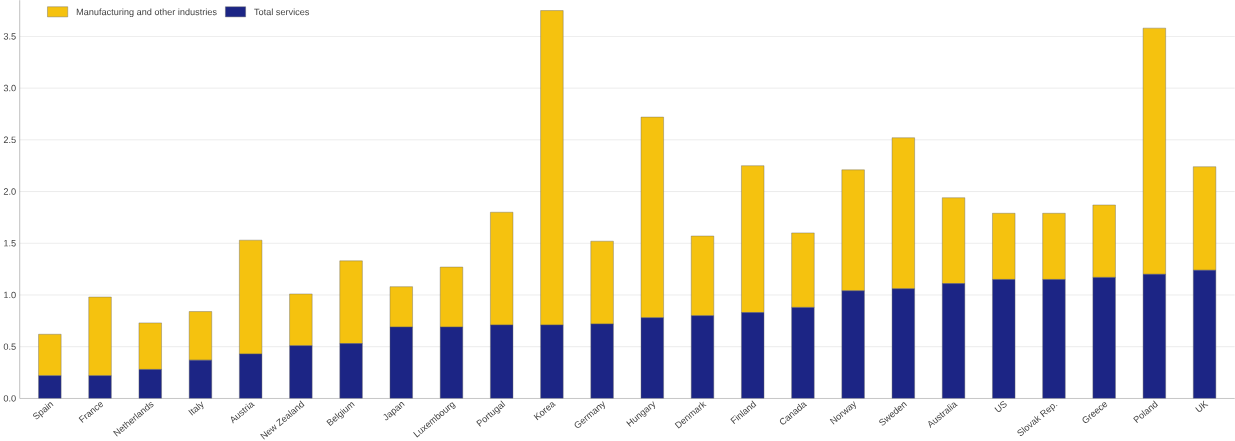 This screenshot has width=1235, height=441. What do you see at coordinates (10, 243) in the screenshot?
I see `y-tick-label: 1.5` at bounding box center [10, 243].